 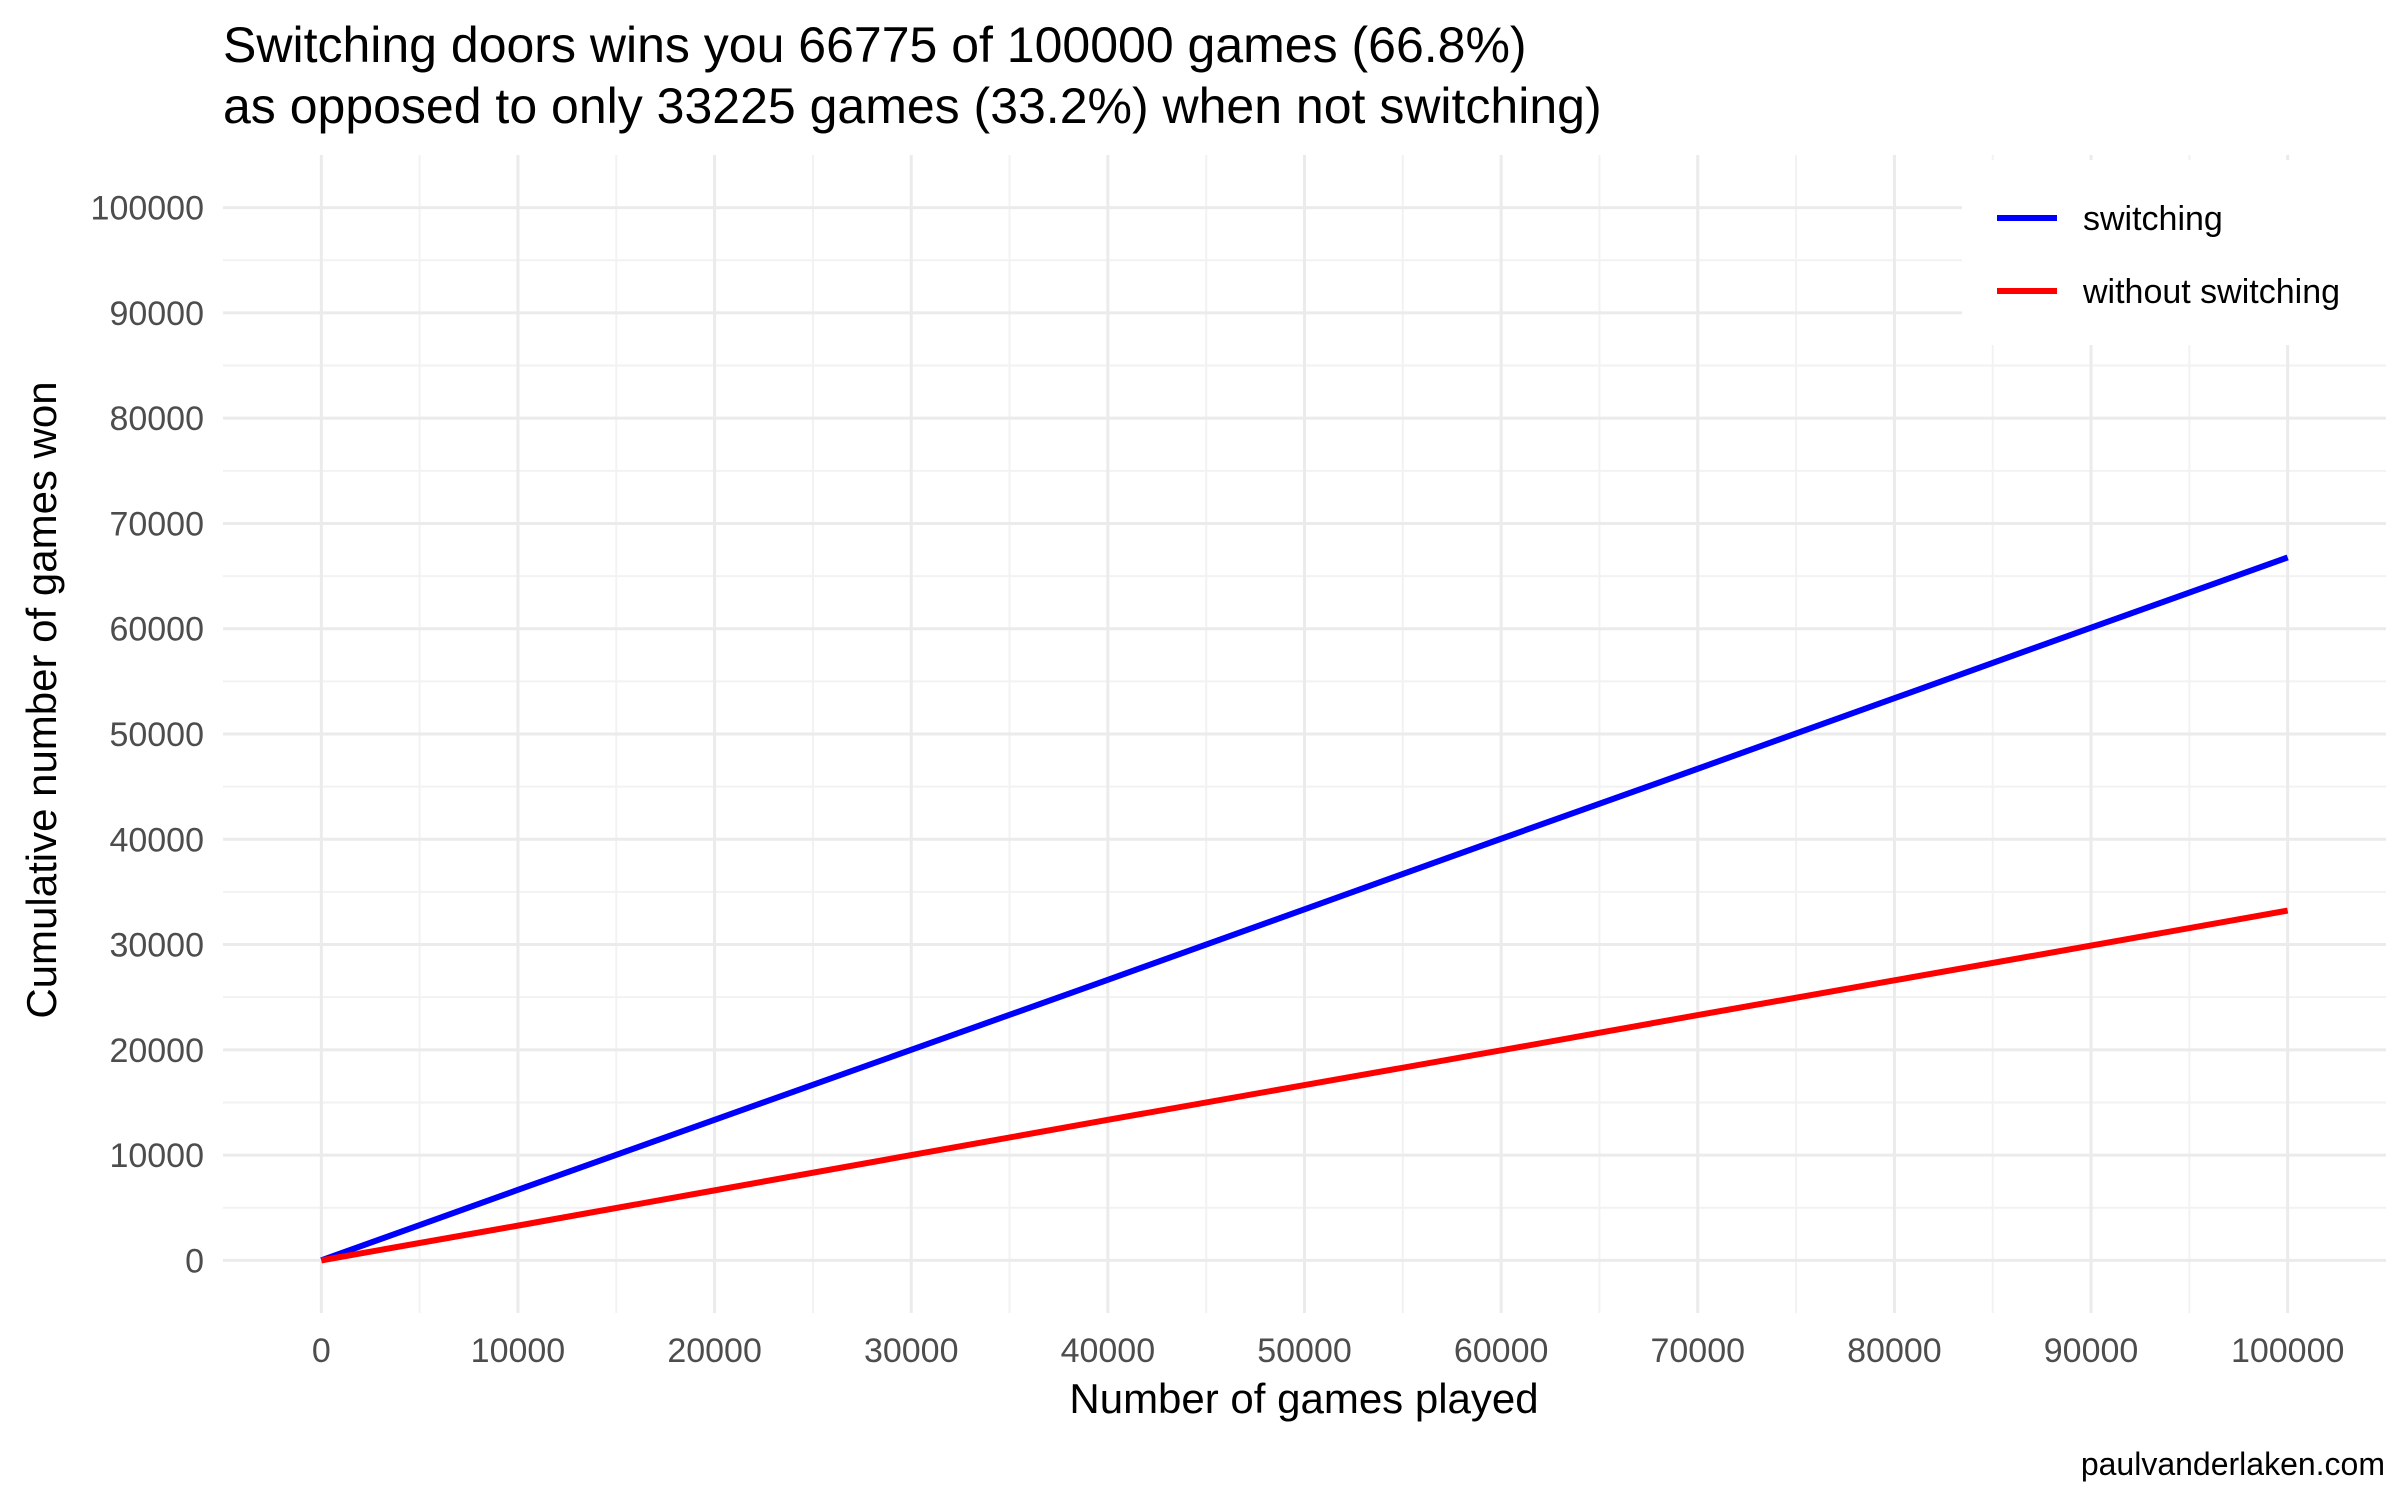 I want to click on y-tick-label: 0, so click(x=194, y=1261).